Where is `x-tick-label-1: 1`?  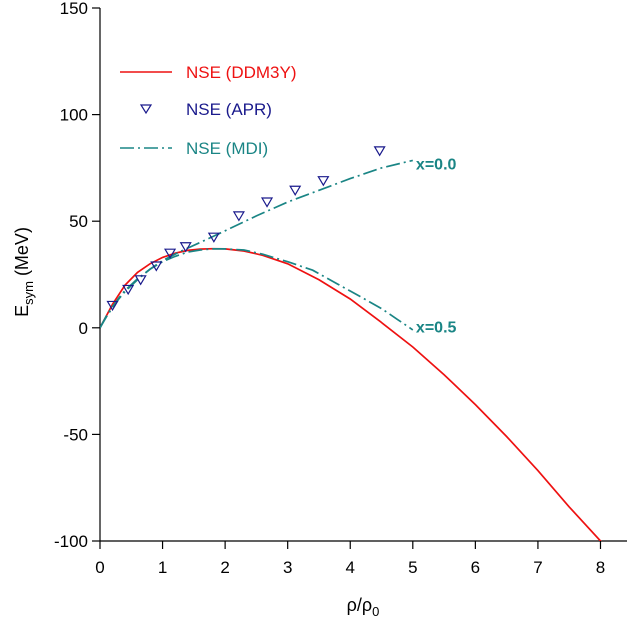
x-tick-label-1: 1 is located at coordinates (162, 567).